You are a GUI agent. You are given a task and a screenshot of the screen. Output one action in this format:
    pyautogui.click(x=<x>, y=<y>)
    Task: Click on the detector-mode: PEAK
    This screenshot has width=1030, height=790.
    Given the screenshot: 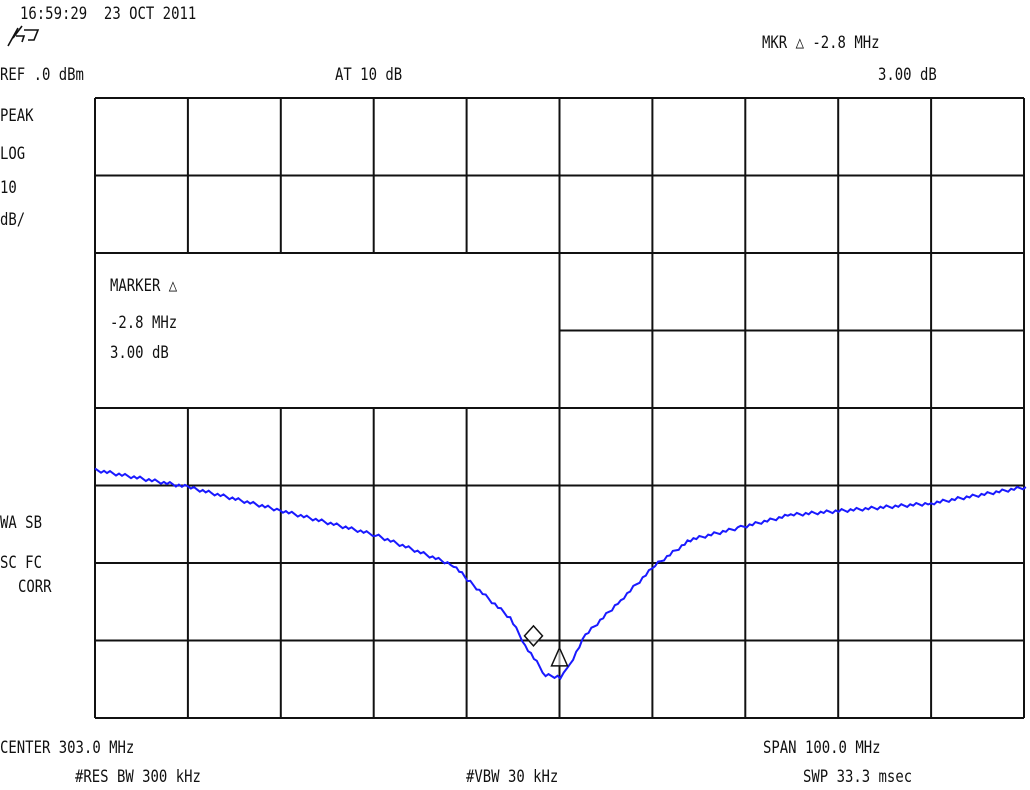 What is the action you would take?
    pyautogui.click(x=17, y=116)
    